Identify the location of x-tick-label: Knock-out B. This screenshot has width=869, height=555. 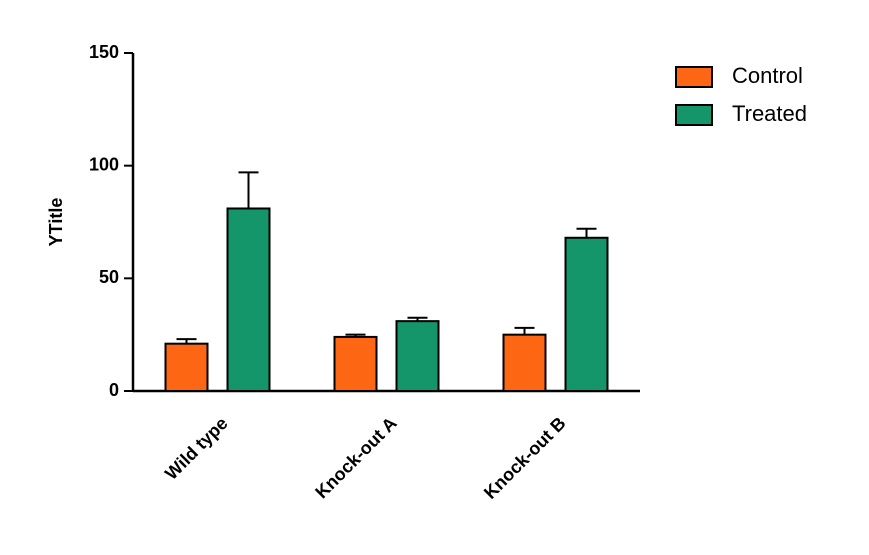
(525, 458).